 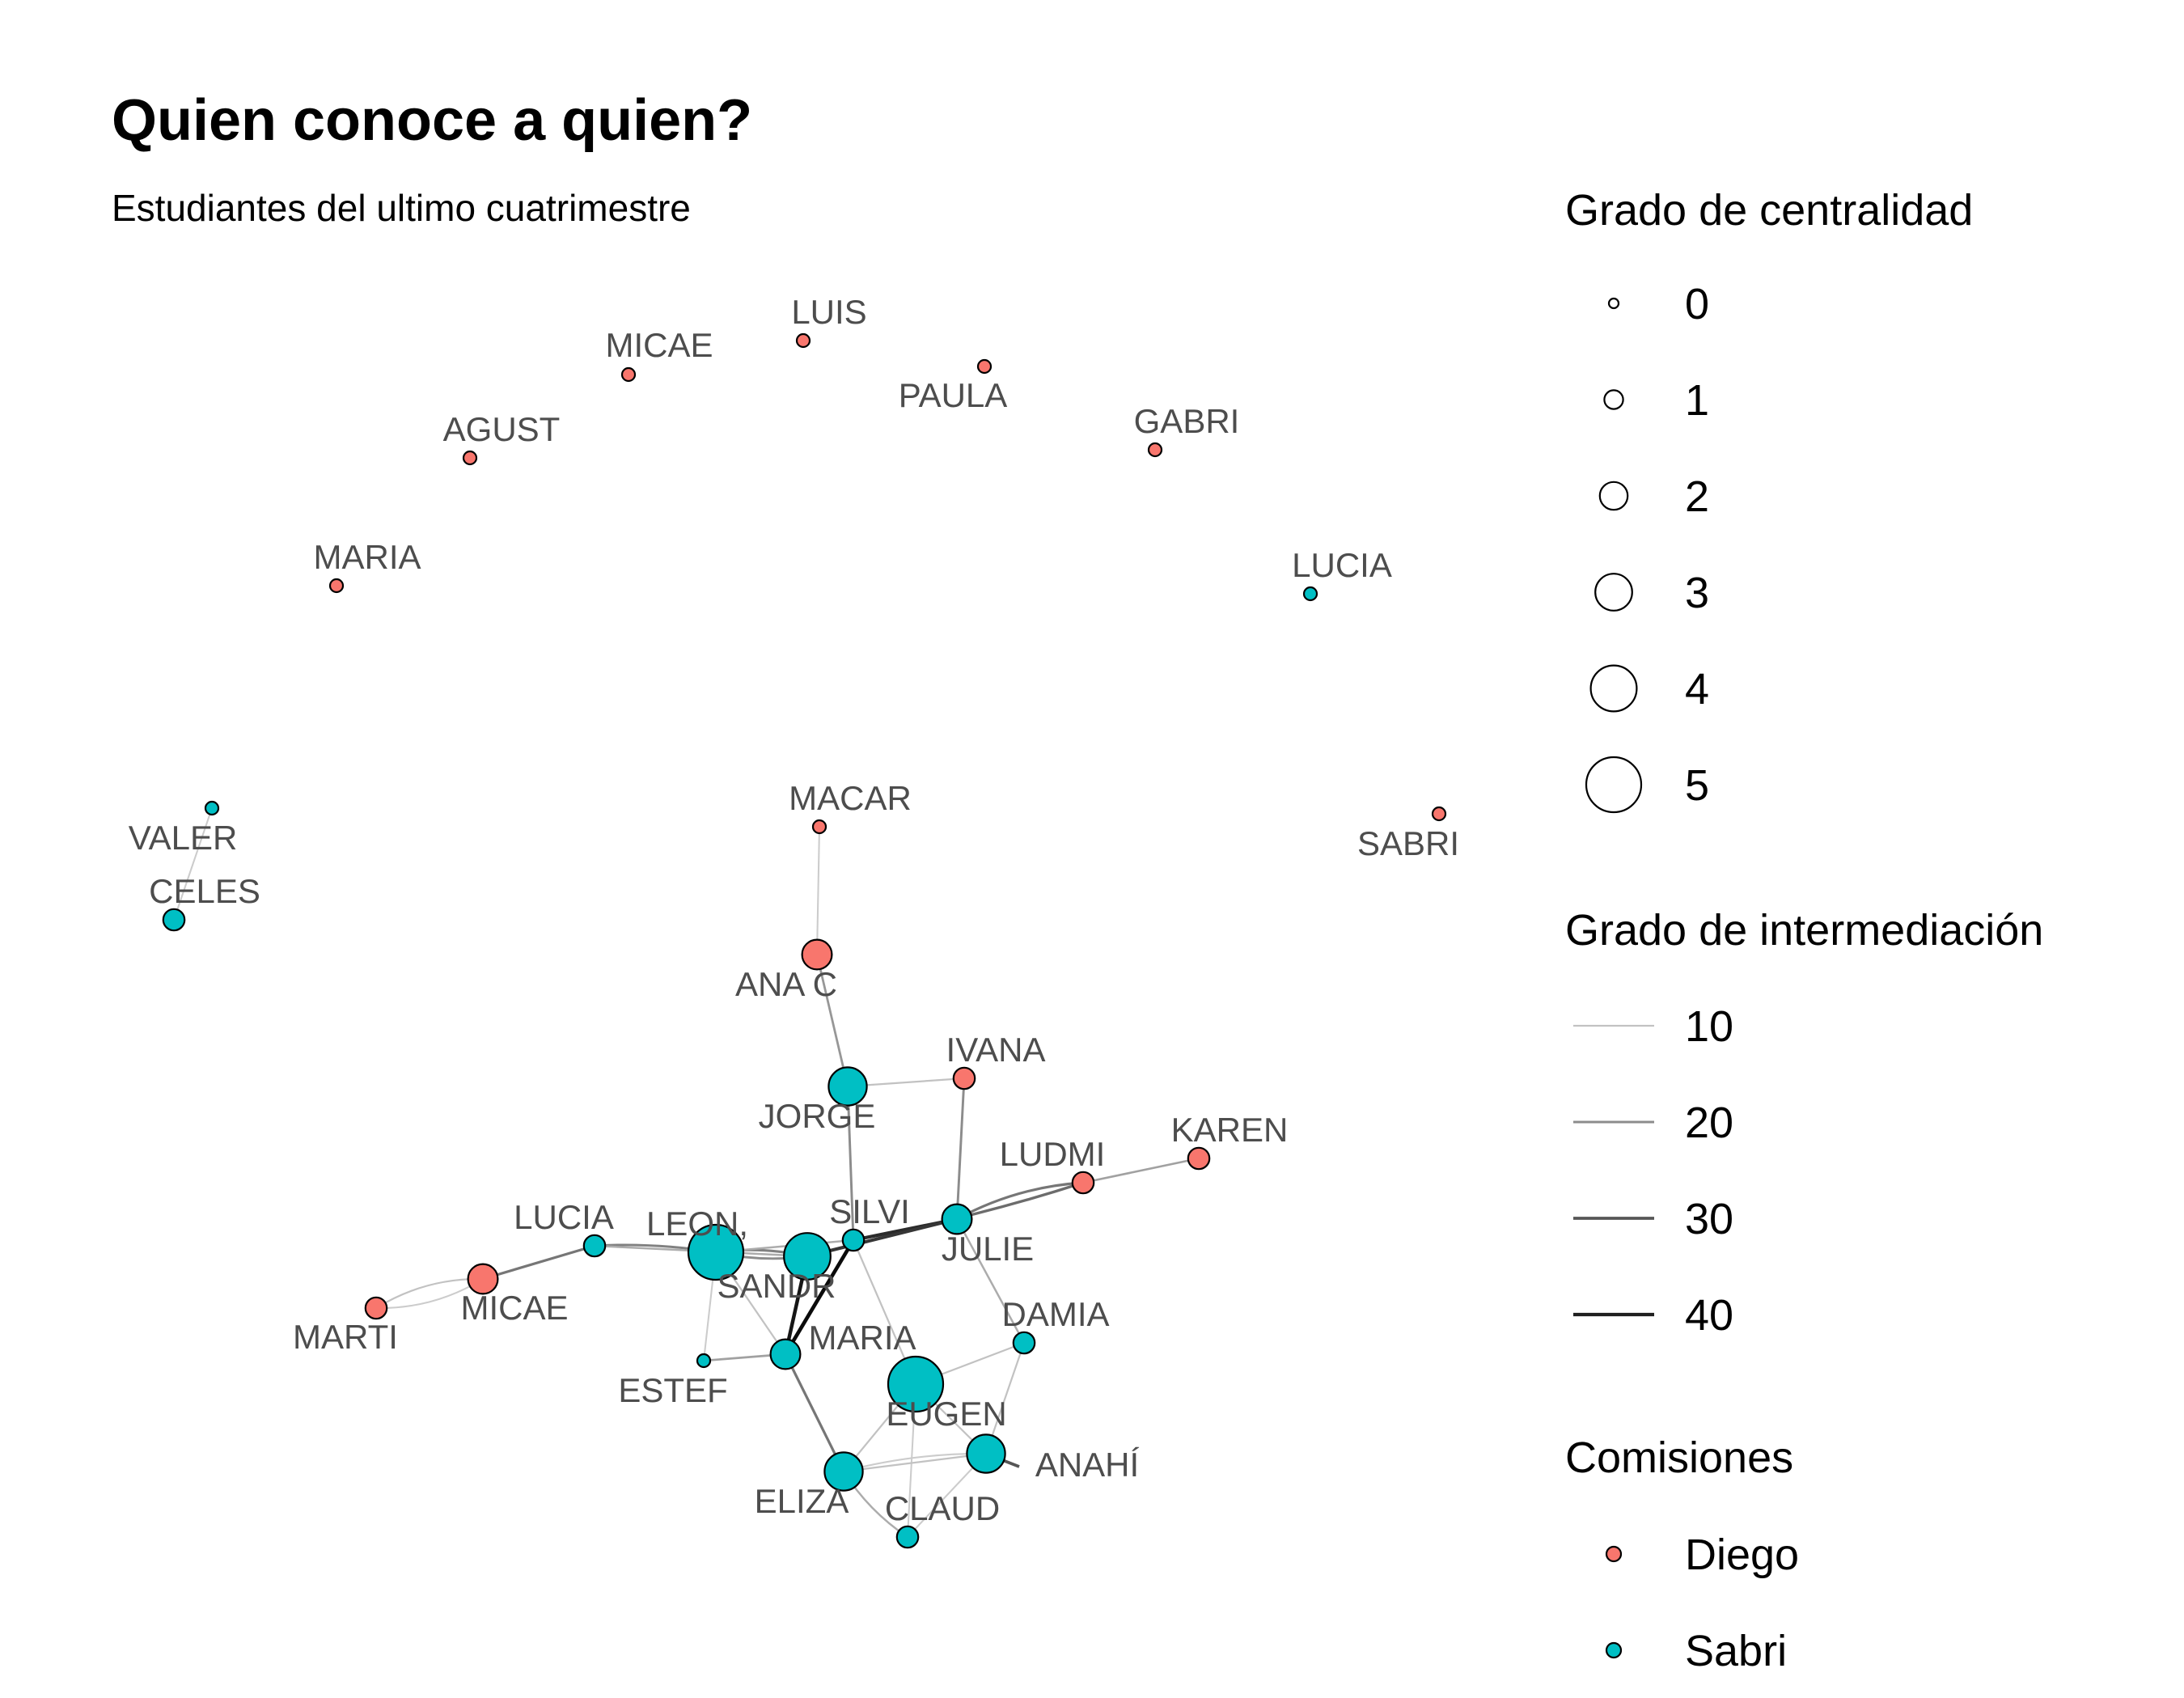 What do you see at coordinates (1408, 843) in the screenshot?
I see `node-label-sabri: SABRI` at bounding box center [1408, 843].